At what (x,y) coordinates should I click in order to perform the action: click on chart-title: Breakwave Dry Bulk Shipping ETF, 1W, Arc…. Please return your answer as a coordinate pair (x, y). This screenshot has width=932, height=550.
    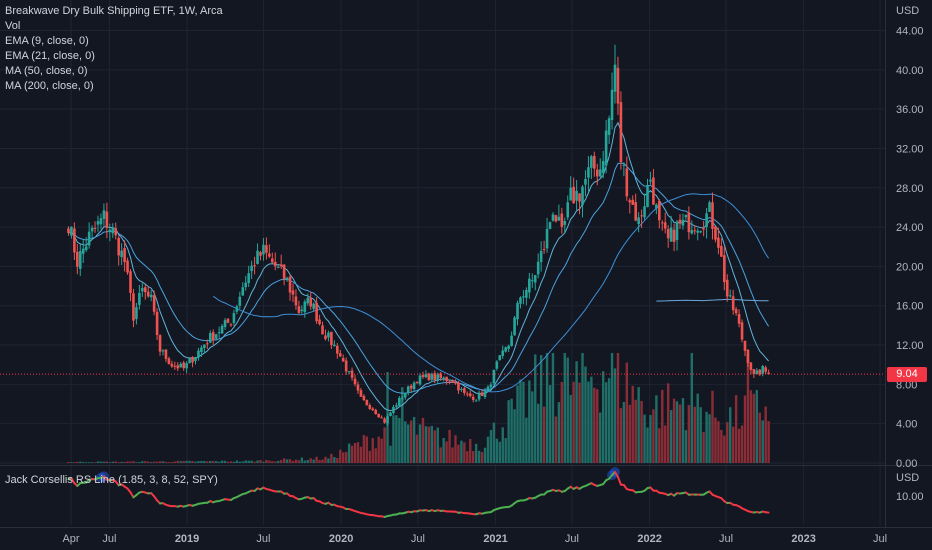
    Looking at the image, I should click on (114, 11).